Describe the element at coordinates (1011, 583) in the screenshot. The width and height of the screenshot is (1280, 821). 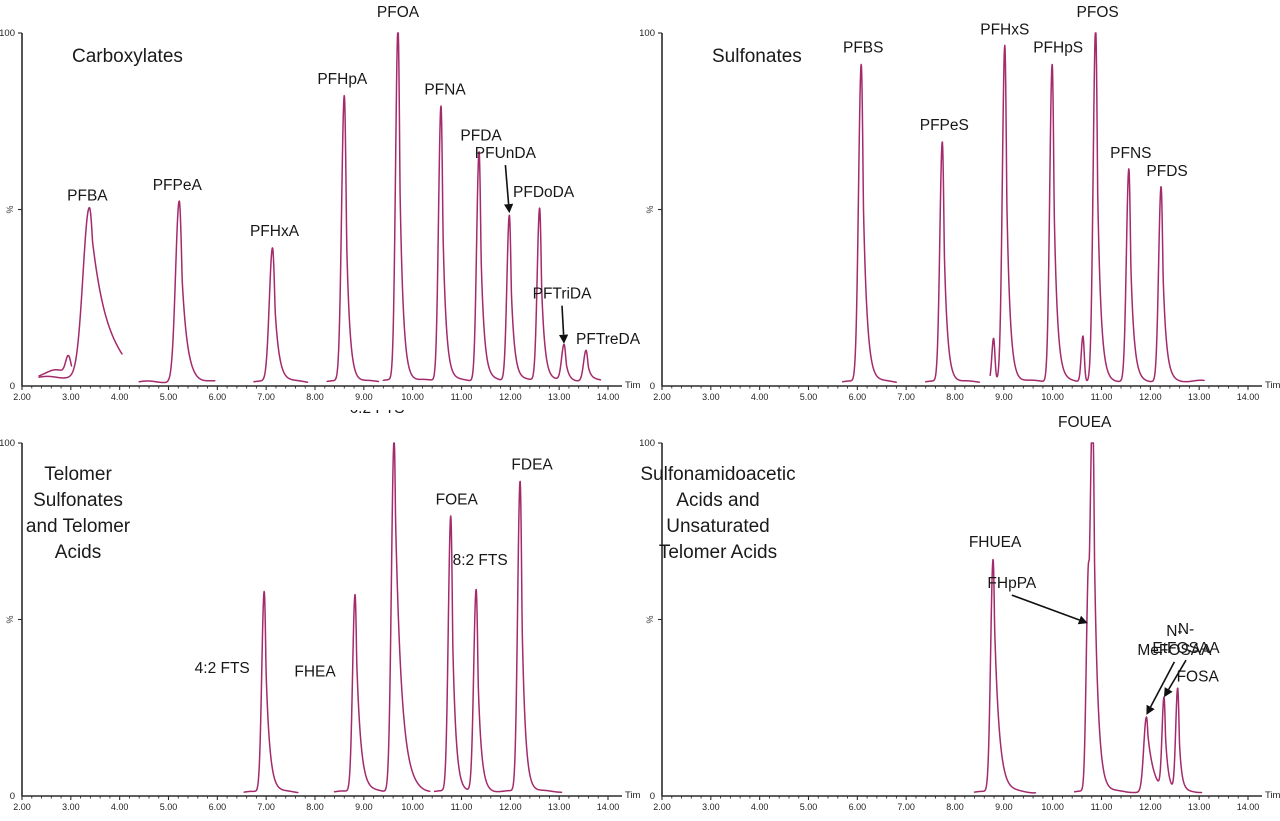
I see `peak-label: FHpPA` at that location.